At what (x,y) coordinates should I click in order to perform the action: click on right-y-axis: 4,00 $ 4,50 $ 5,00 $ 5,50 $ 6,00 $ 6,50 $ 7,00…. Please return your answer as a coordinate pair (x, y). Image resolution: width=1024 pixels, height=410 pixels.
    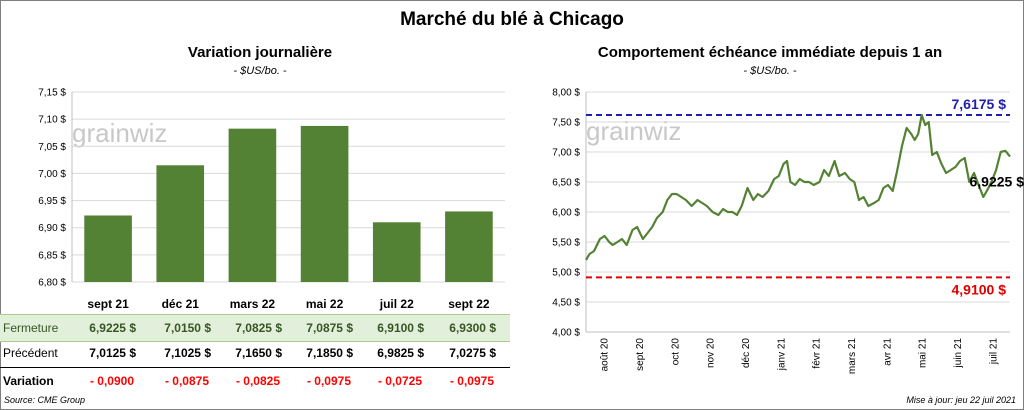
    Looking at the image, I should click on (566, 213).